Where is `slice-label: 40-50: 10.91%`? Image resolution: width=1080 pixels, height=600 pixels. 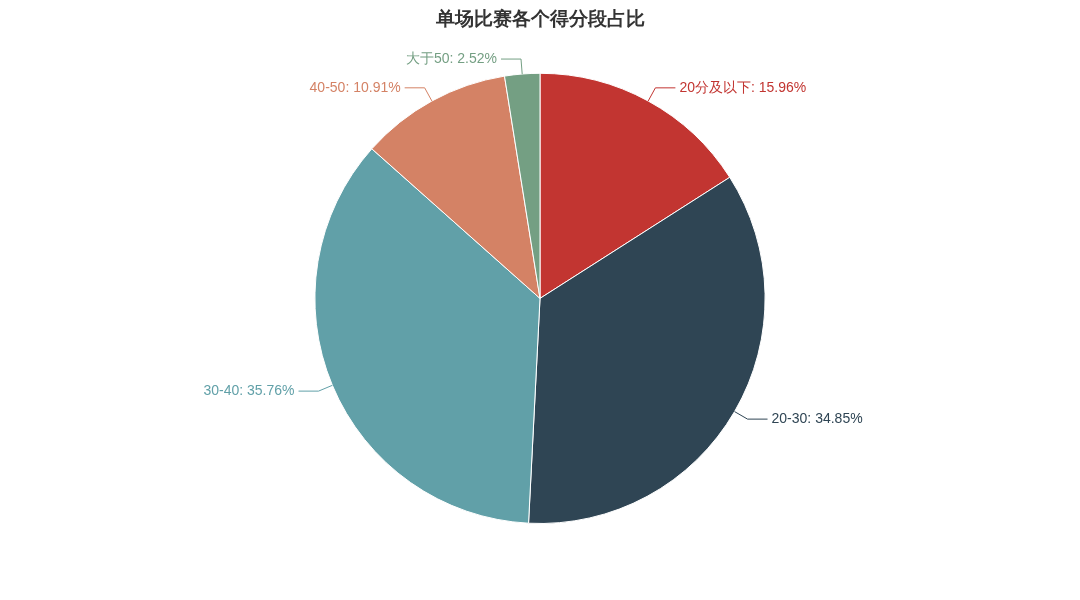 slice-label: 40-50: 10.91% is located at coordinates (355, 86).